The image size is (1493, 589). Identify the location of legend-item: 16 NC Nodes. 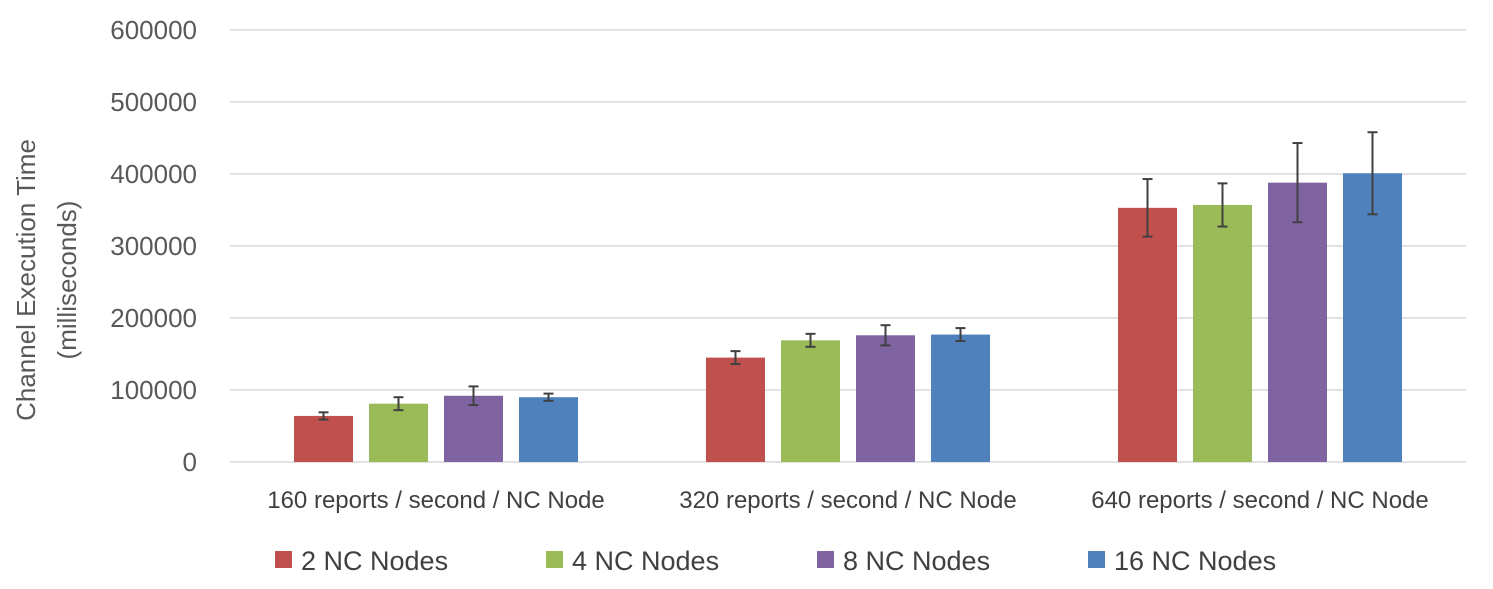
(1182, 561).